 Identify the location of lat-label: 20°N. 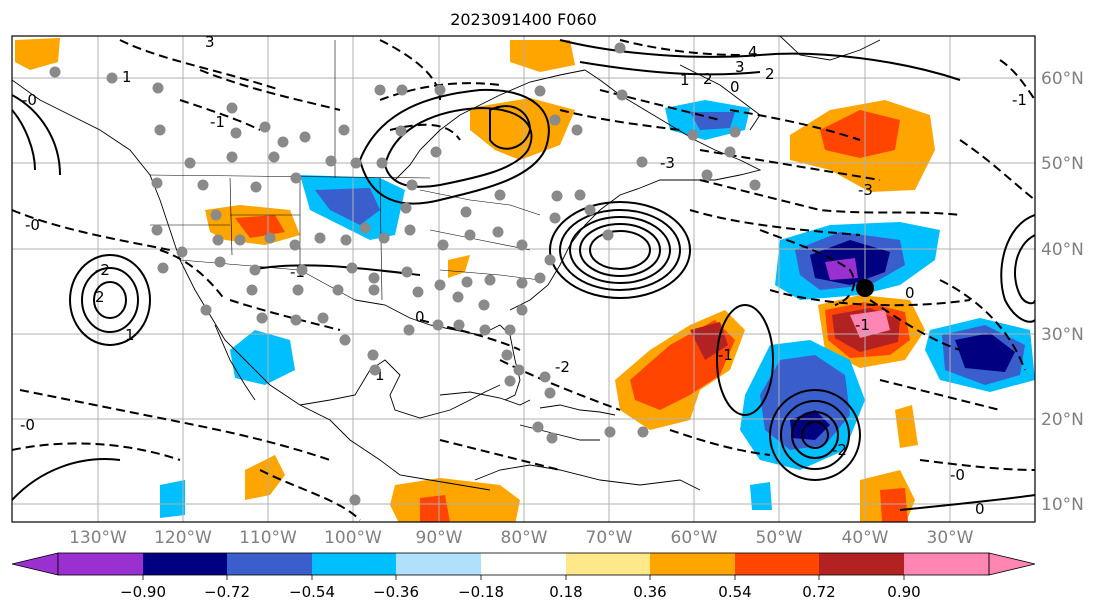
(1062, 420).